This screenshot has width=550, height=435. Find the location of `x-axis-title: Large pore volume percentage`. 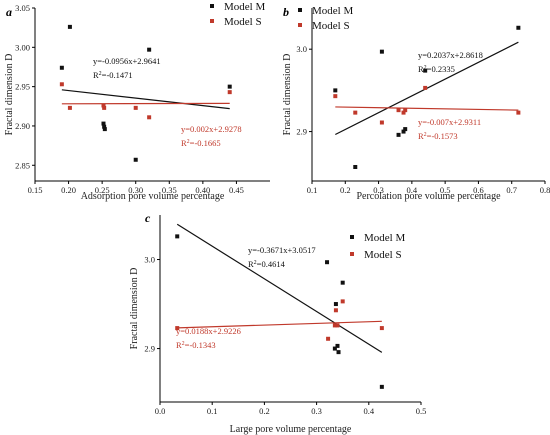

x-axis-title: Large pore volume percentage is located at coordinates (291, 429).